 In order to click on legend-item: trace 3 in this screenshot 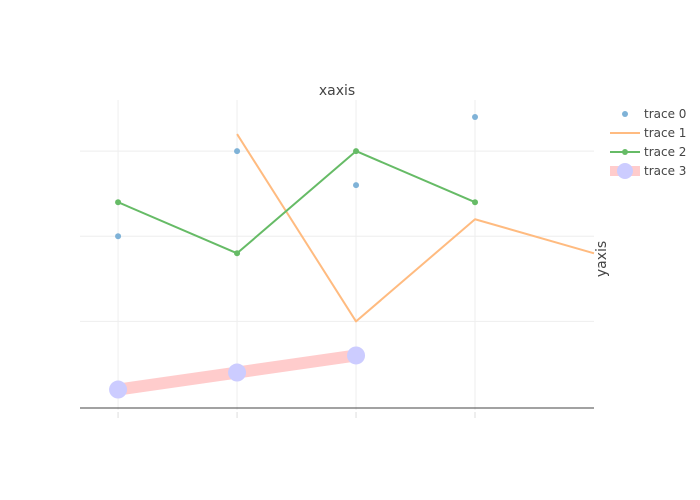, I will do `click(648, 171)`.